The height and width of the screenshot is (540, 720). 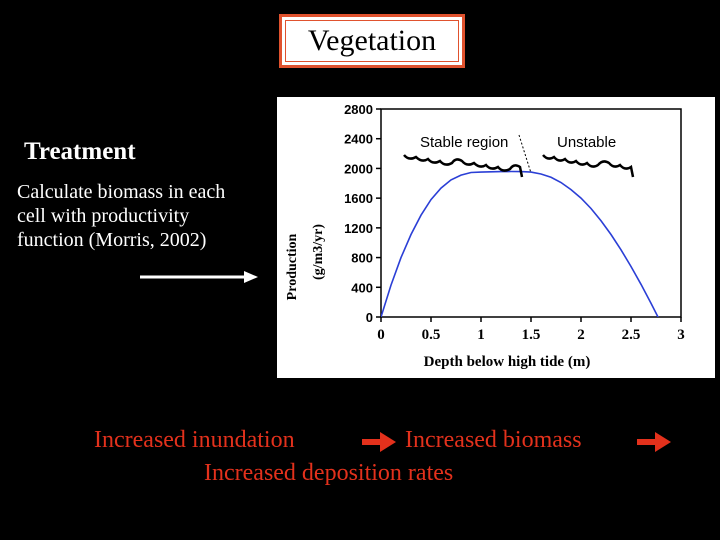 I want to click on y-tick-label: 1200, so click(x=358, y=228).